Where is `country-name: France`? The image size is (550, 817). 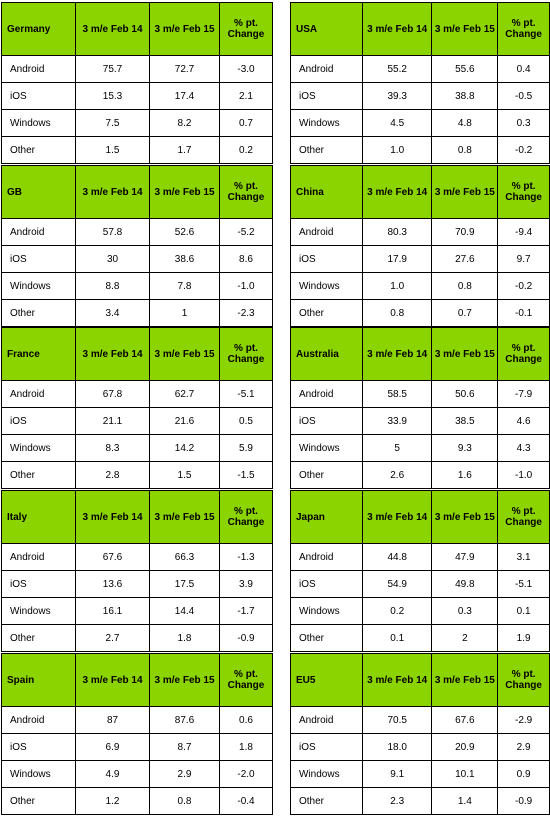 country-name: France is located at coordinates (38, 354).